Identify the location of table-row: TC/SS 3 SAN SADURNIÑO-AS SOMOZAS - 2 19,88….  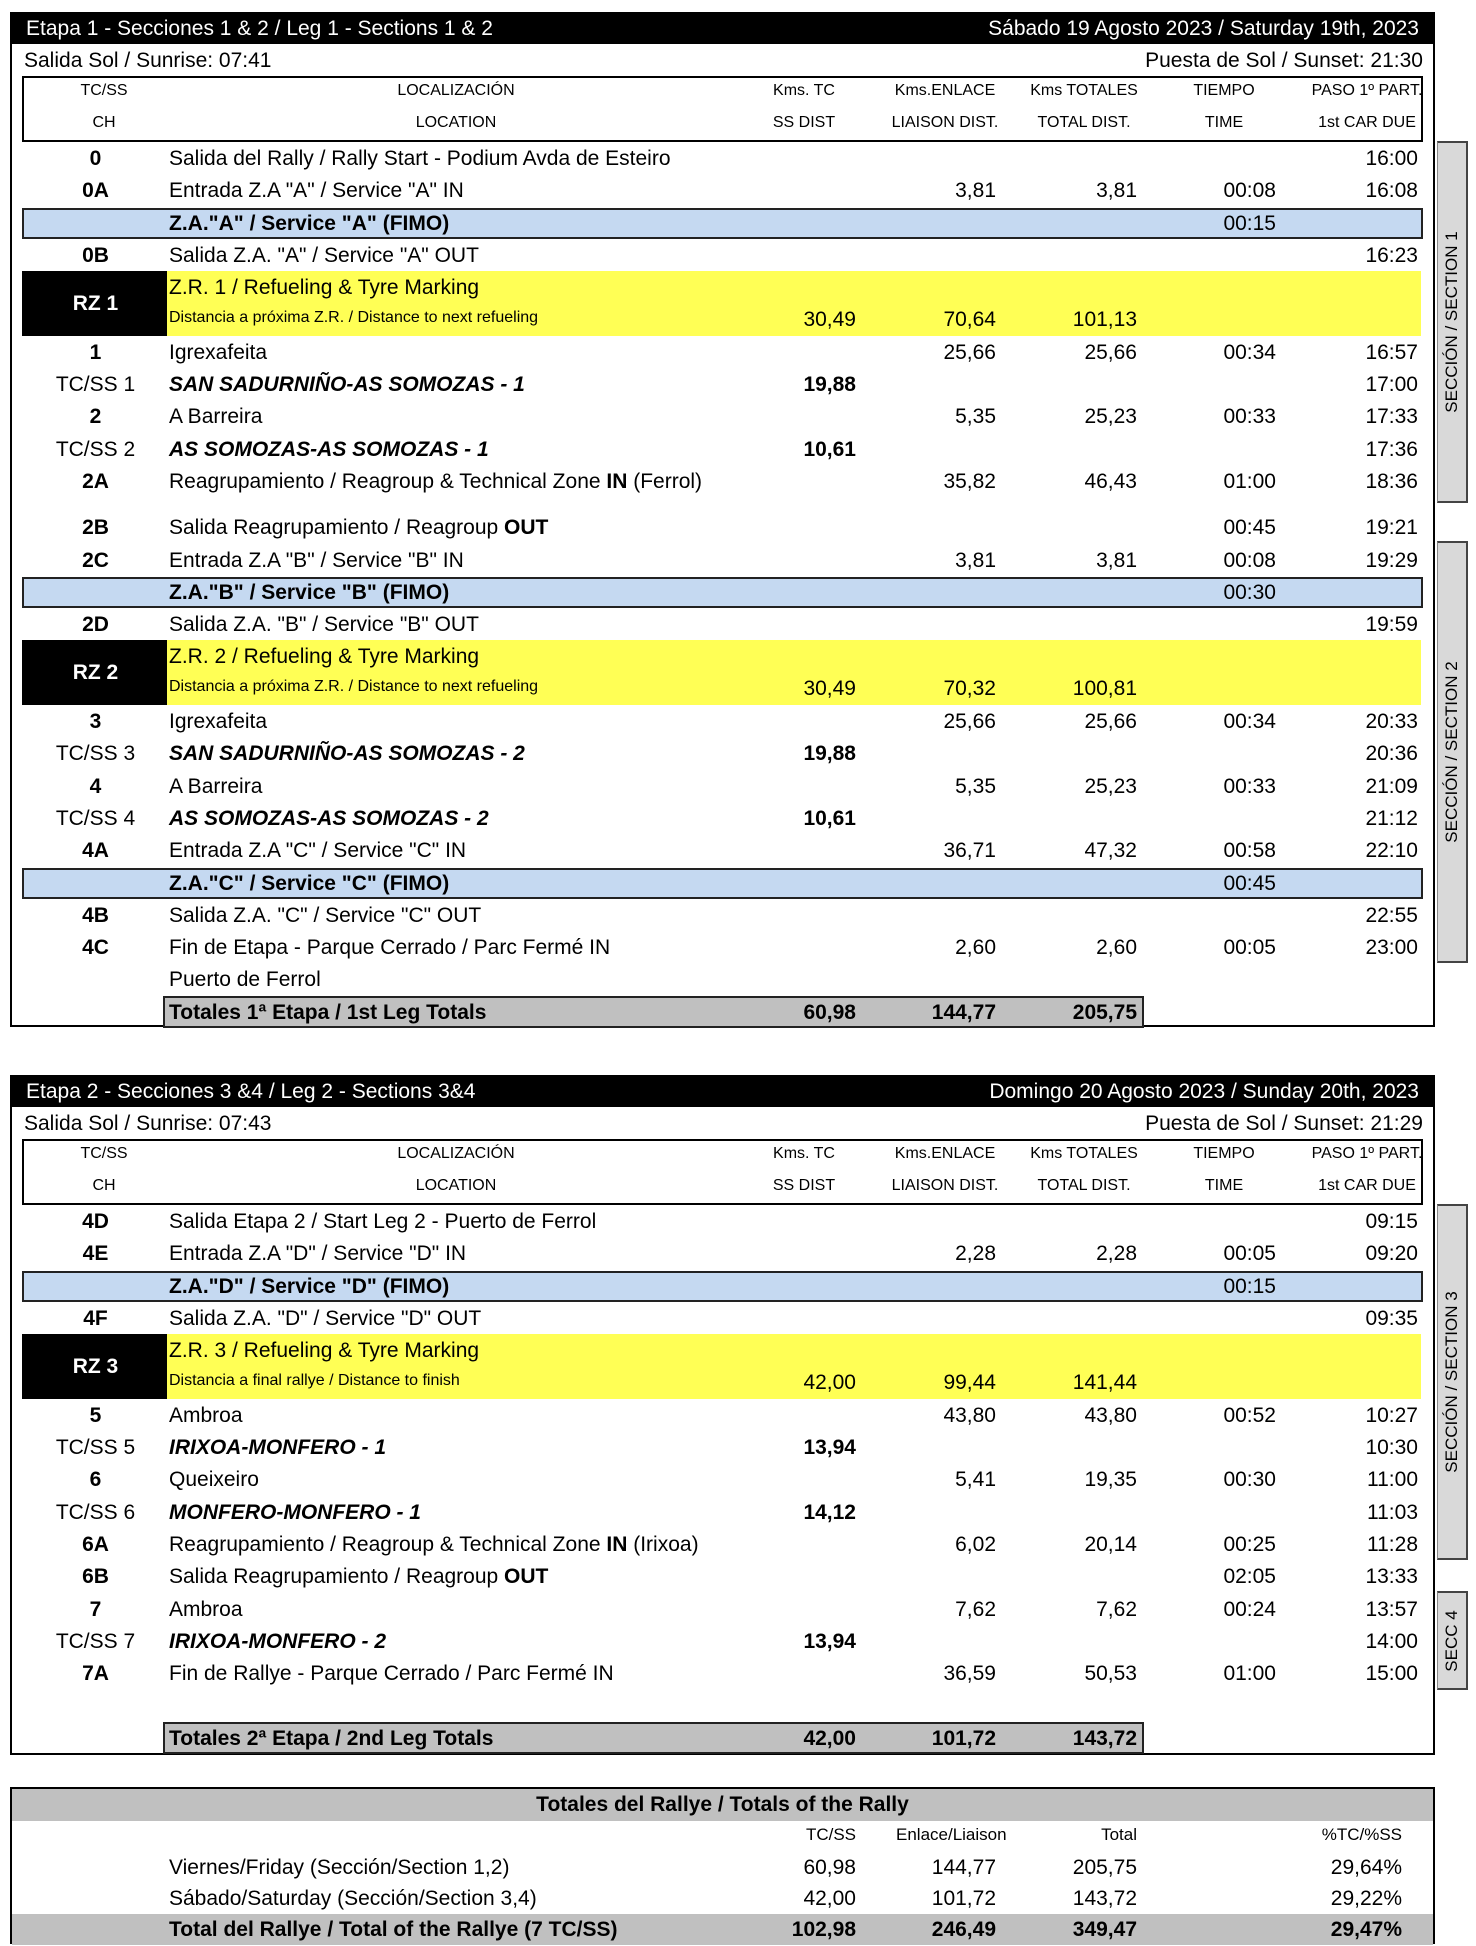
(722, 753).